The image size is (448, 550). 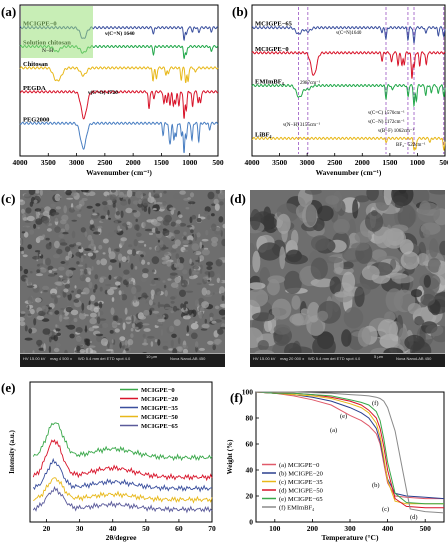 What do you see at coordinates (12, 451) in the screenshot?
I see `y-axis-label: Intensity (a.u.)` at bounding box center [12, 451].